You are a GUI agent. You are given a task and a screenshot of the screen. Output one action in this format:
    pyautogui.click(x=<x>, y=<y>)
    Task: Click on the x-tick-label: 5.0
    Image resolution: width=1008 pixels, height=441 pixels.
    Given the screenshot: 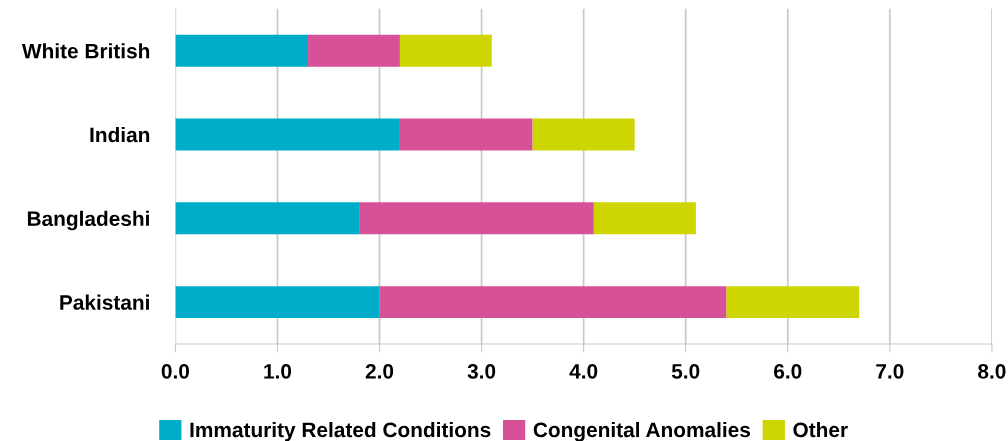 What is the action you would take?
    pyautogui.click(x=685, y=371)
    